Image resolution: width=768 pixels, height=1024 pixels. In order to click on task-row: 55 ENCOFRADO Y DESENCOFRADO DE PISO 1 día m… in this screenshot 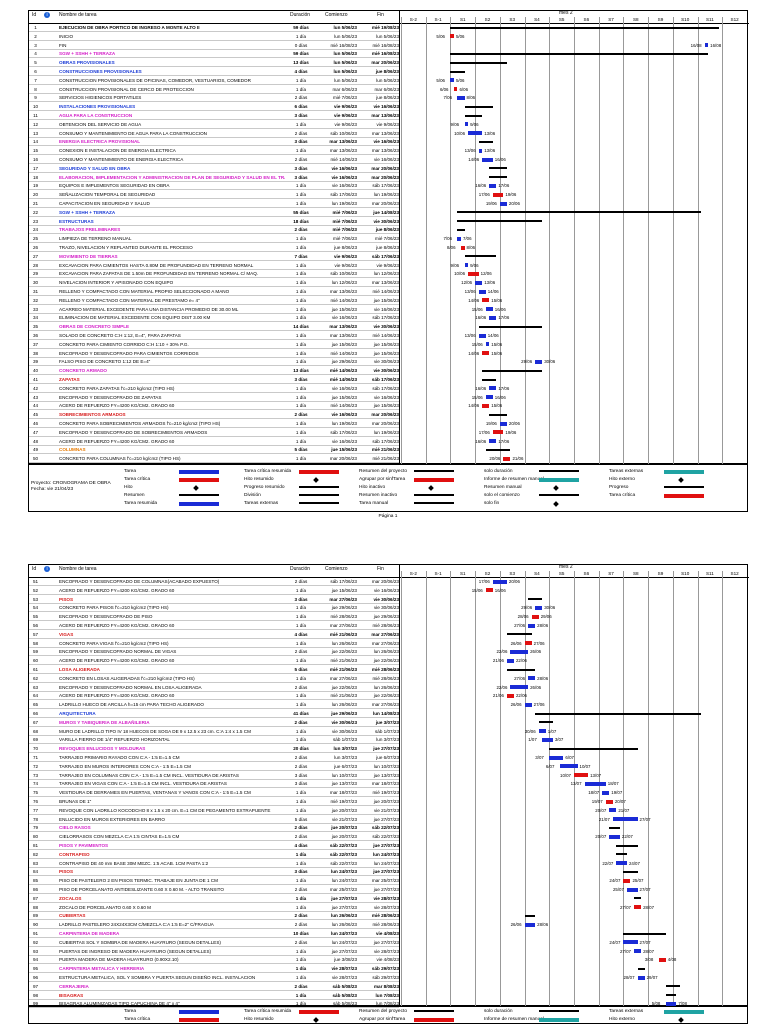, I will do `click(214, 617)`.